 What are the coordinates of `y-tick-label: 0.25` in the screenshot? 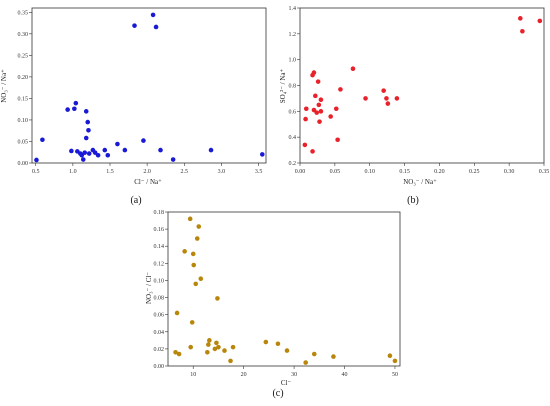 It's located at (23, 56).